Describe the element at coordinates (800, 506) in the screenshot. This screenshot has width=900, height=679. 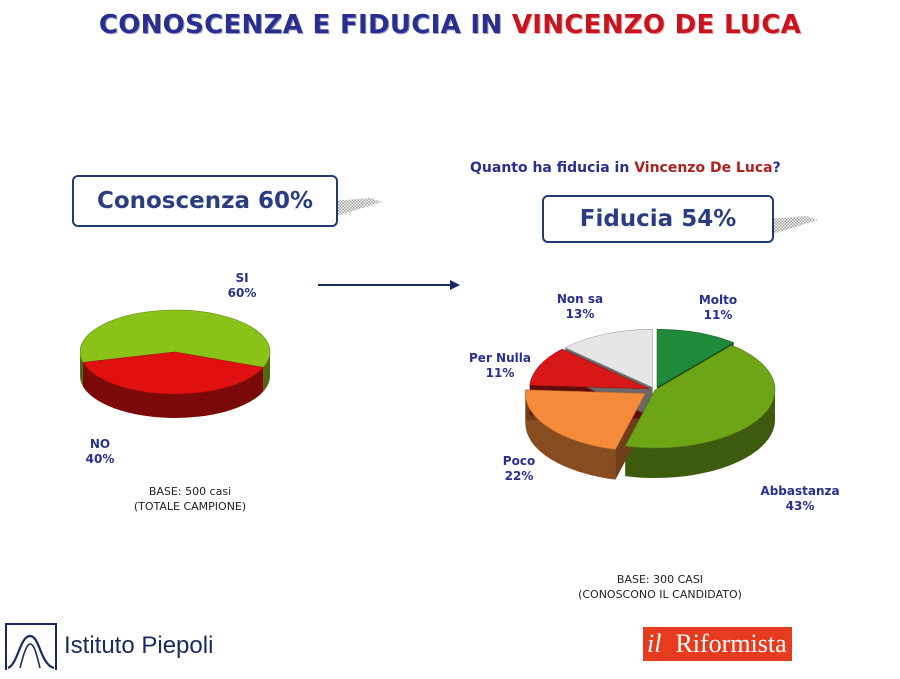
I see `label-abbastanza-pct: 43%` at that location.